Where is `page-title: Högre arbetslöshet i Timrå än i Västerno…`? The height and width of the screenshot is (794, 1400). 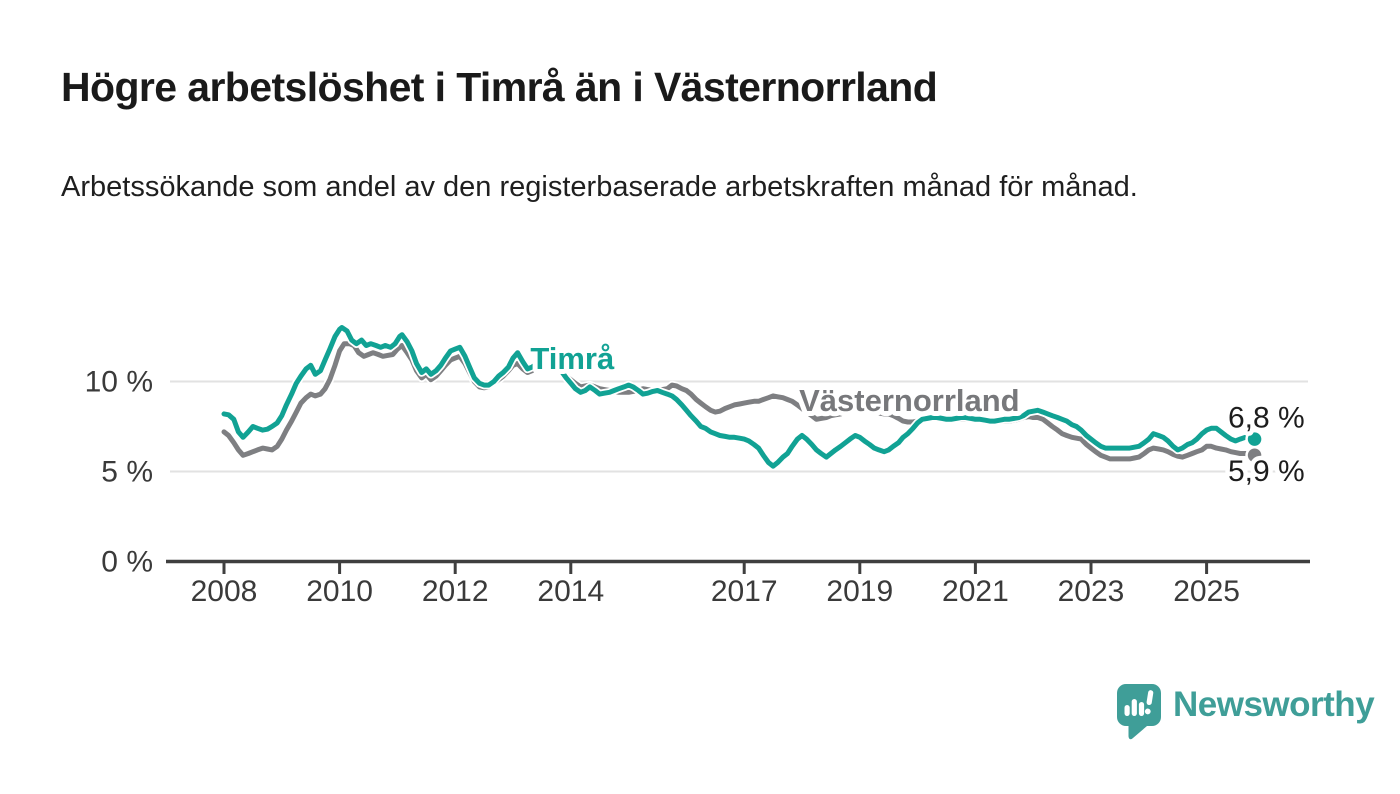
page-title: Högre arbetslöshet i Timrå än i Västerno… is located at coordinates (499, 87).